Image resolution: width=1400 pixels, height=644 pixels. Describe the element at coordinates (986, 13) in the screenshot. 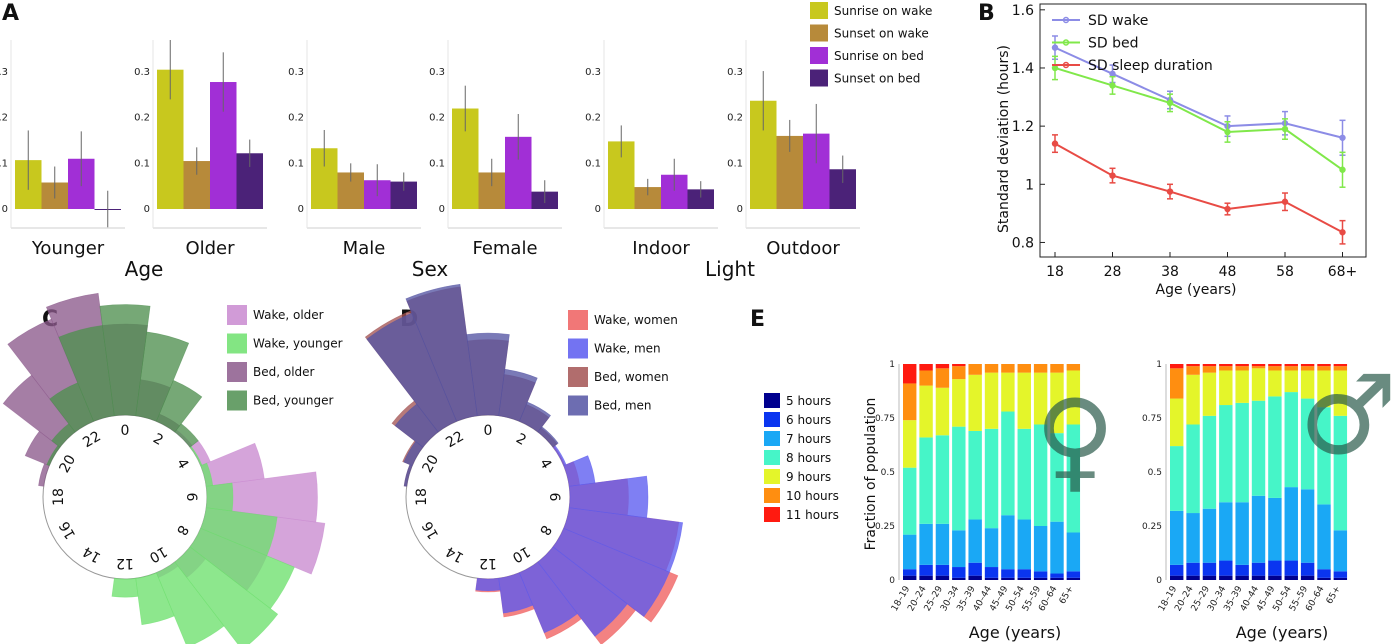

I see `panel-b-label: B` at that location.